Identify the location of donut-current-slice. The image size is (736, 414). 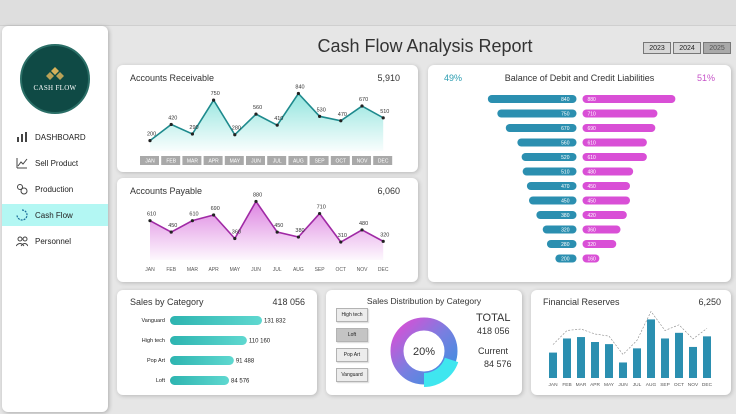
(441, 372).